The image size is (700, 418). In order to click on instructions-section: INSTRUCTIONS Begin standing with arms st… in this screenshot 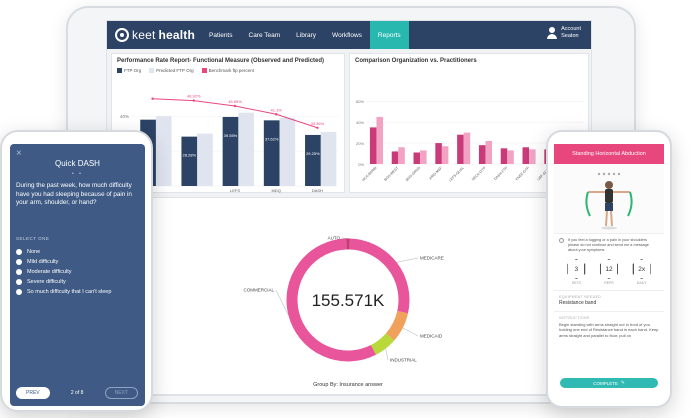, I will do `click(609, 324)`.